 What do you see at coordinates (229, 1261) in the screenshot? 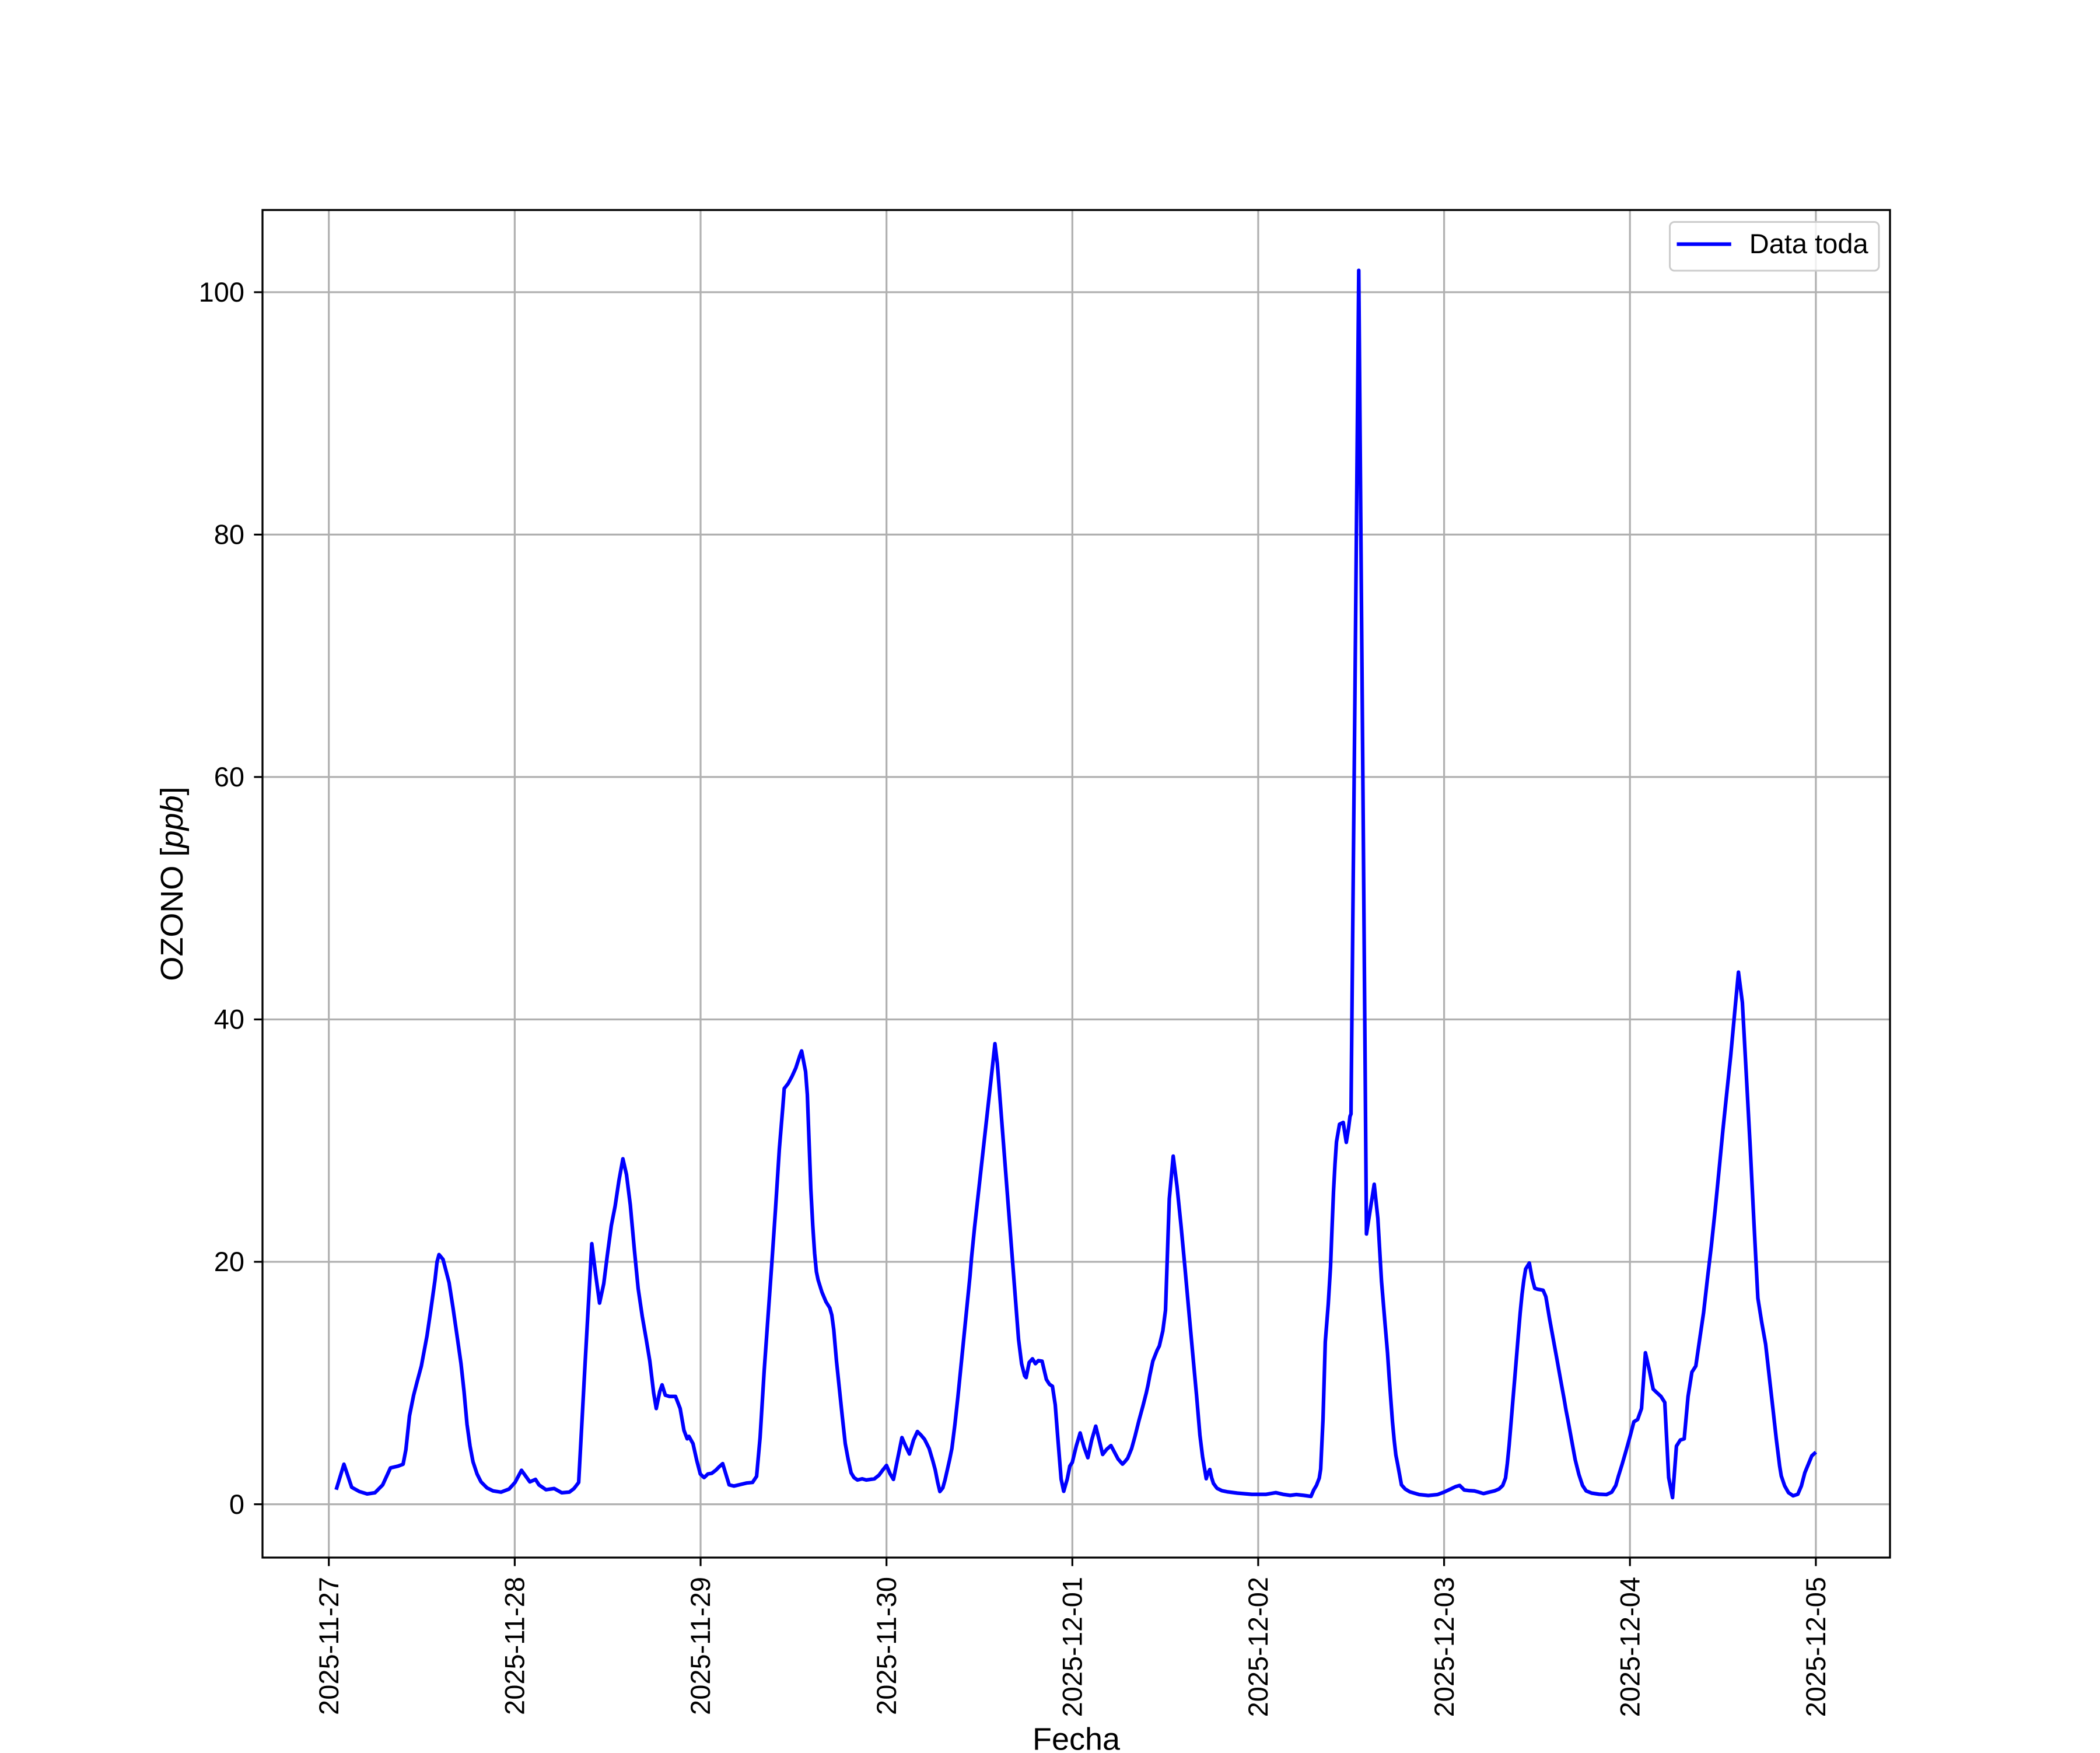
I see `svg-text: 20` at bounding box center [229, 1261].